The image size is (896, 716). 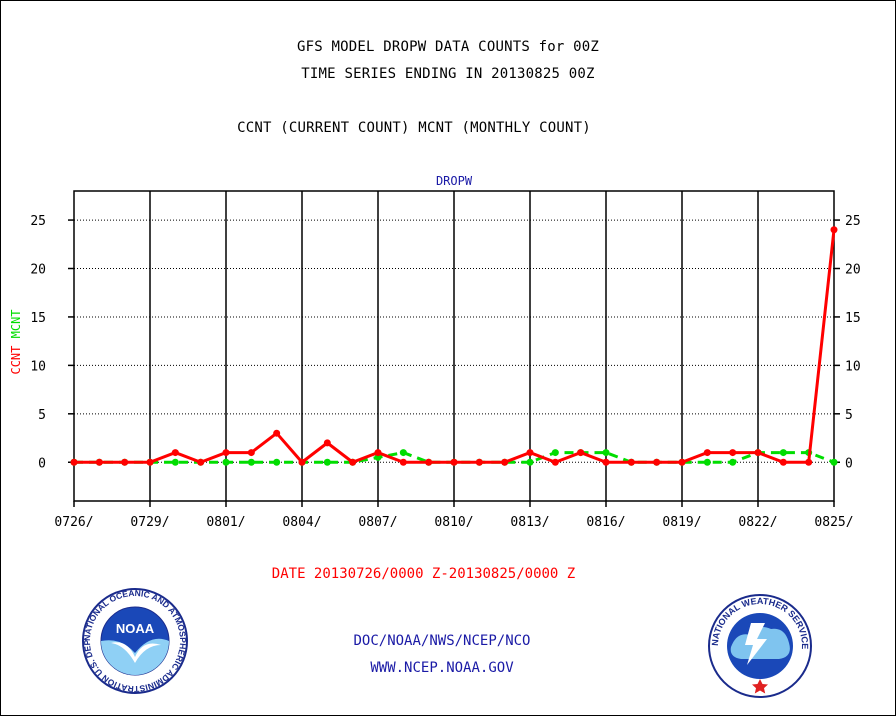 I want to click on x-tick-label: 0813/, so click(x=529, y=522).